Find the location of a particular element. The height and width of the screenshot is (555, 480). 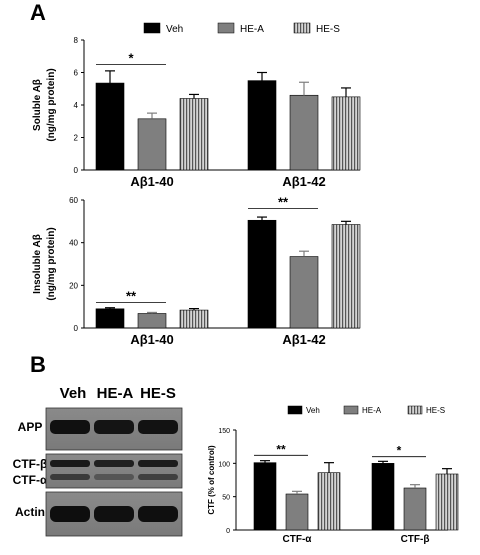

blot-column-label-veh: Veh is located at coordinates (73, 393).